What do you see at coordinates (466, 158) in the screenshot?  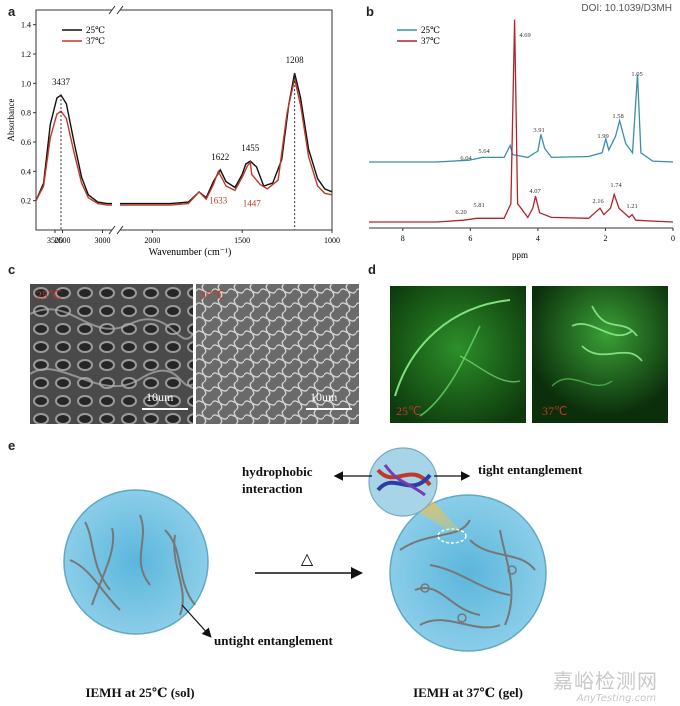 I see `nmr-peak-label: 6.04` at bounding box center [466, 158].